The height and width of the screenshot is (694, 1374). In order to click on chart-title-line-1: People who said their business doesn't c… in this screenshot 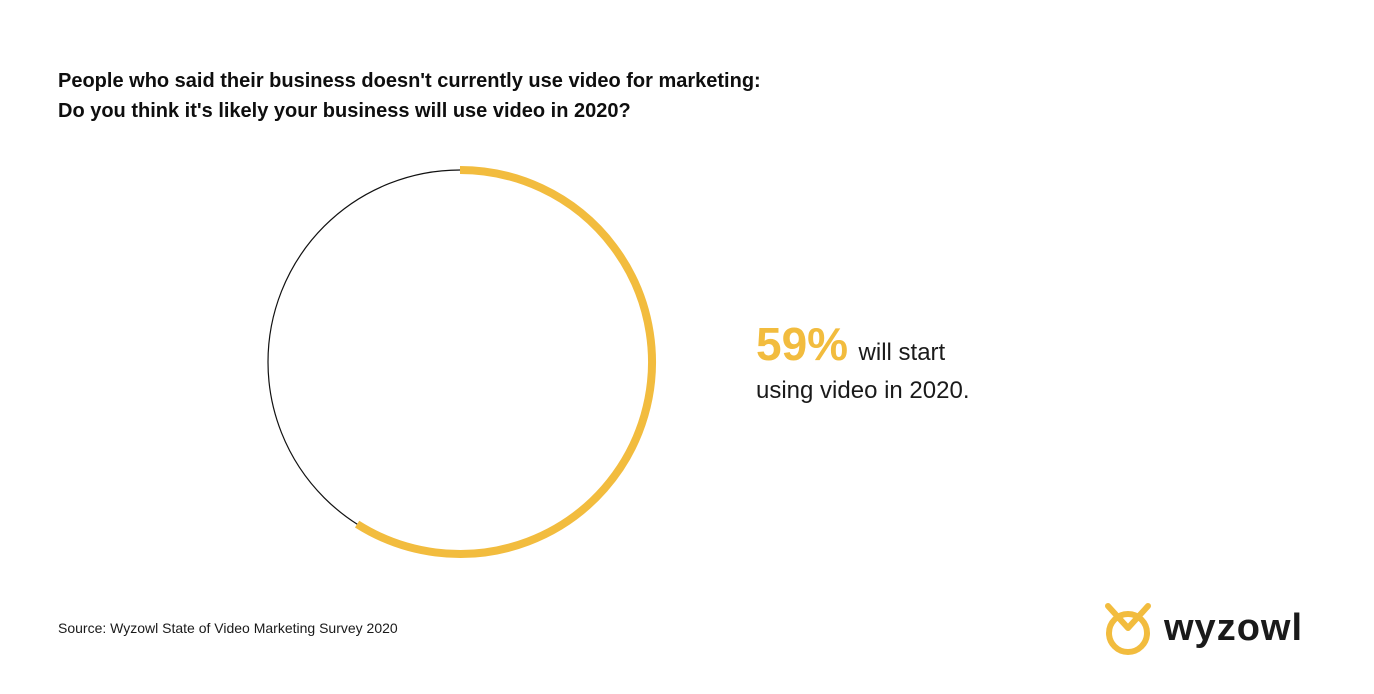, I will do `click(409, 81)`.